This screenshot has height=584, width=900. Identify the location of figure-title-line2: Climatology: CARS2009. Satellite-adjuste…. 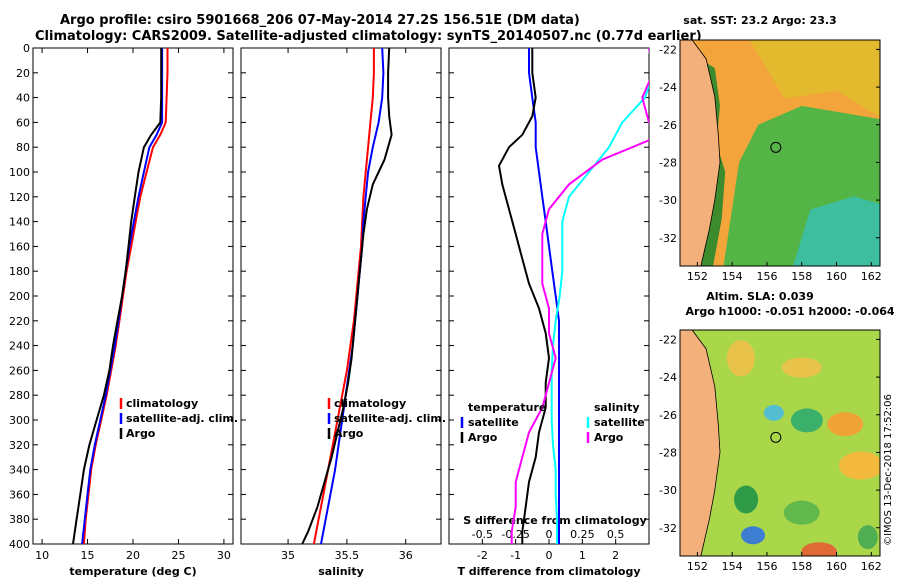
(368, 36).